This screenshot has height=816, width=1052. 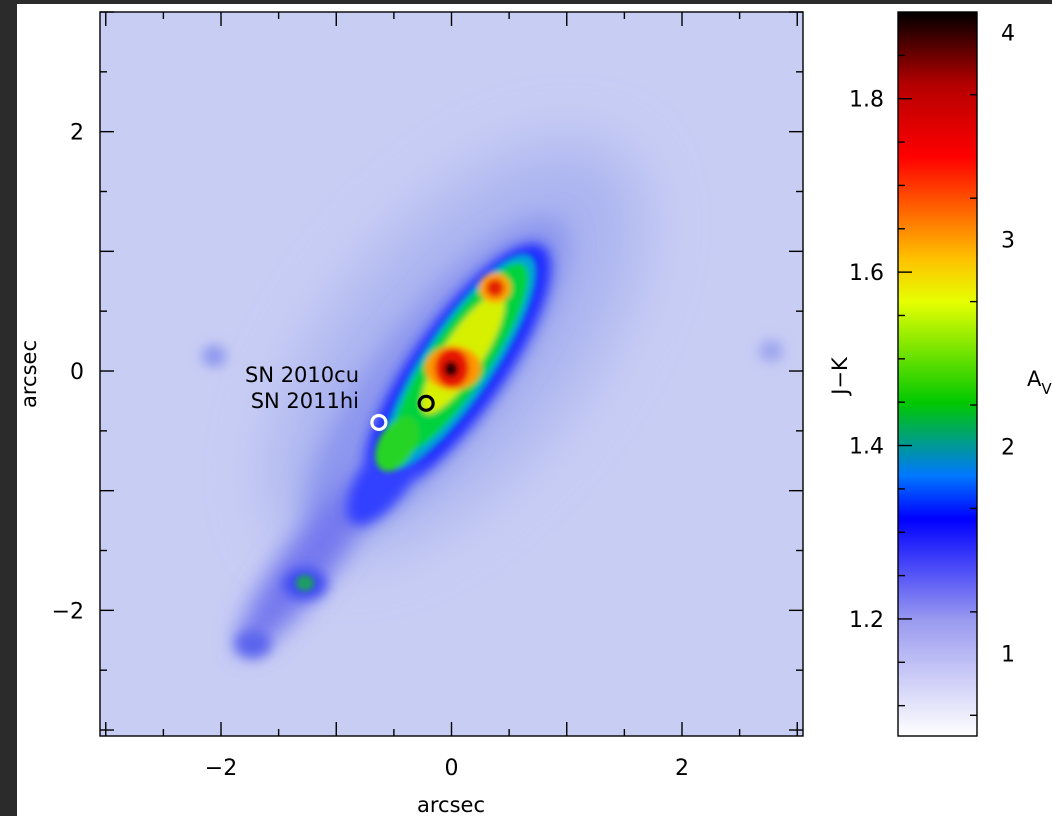 I want to click on black-core, so click(x=451, y=369).